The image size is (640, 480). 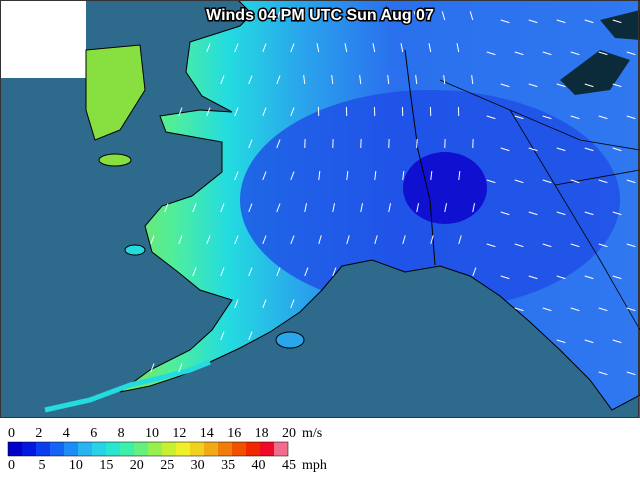 What do you see at coordinates (76, 465) in the screenshot?
I see `legend-tick-label: 10` at bounding box center [76, 465].